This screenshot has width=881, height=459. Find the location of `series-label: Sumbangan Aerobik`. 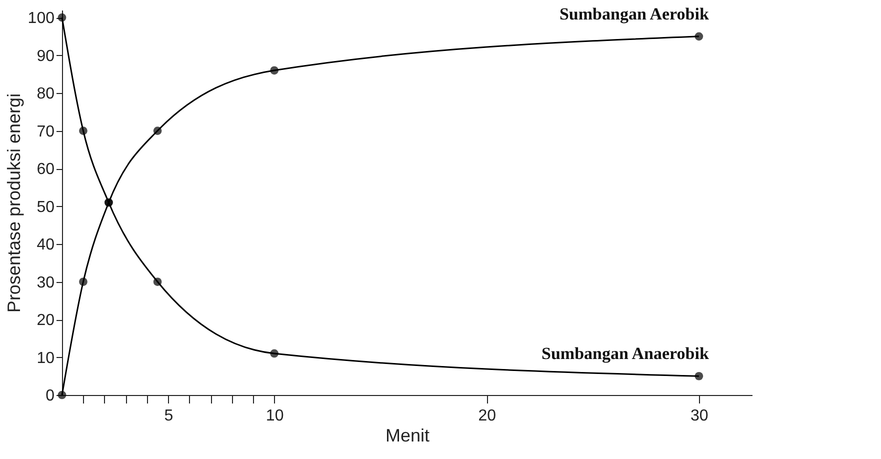

series-label: Sumbangan Aerobik is located at coordinates (634, 14).